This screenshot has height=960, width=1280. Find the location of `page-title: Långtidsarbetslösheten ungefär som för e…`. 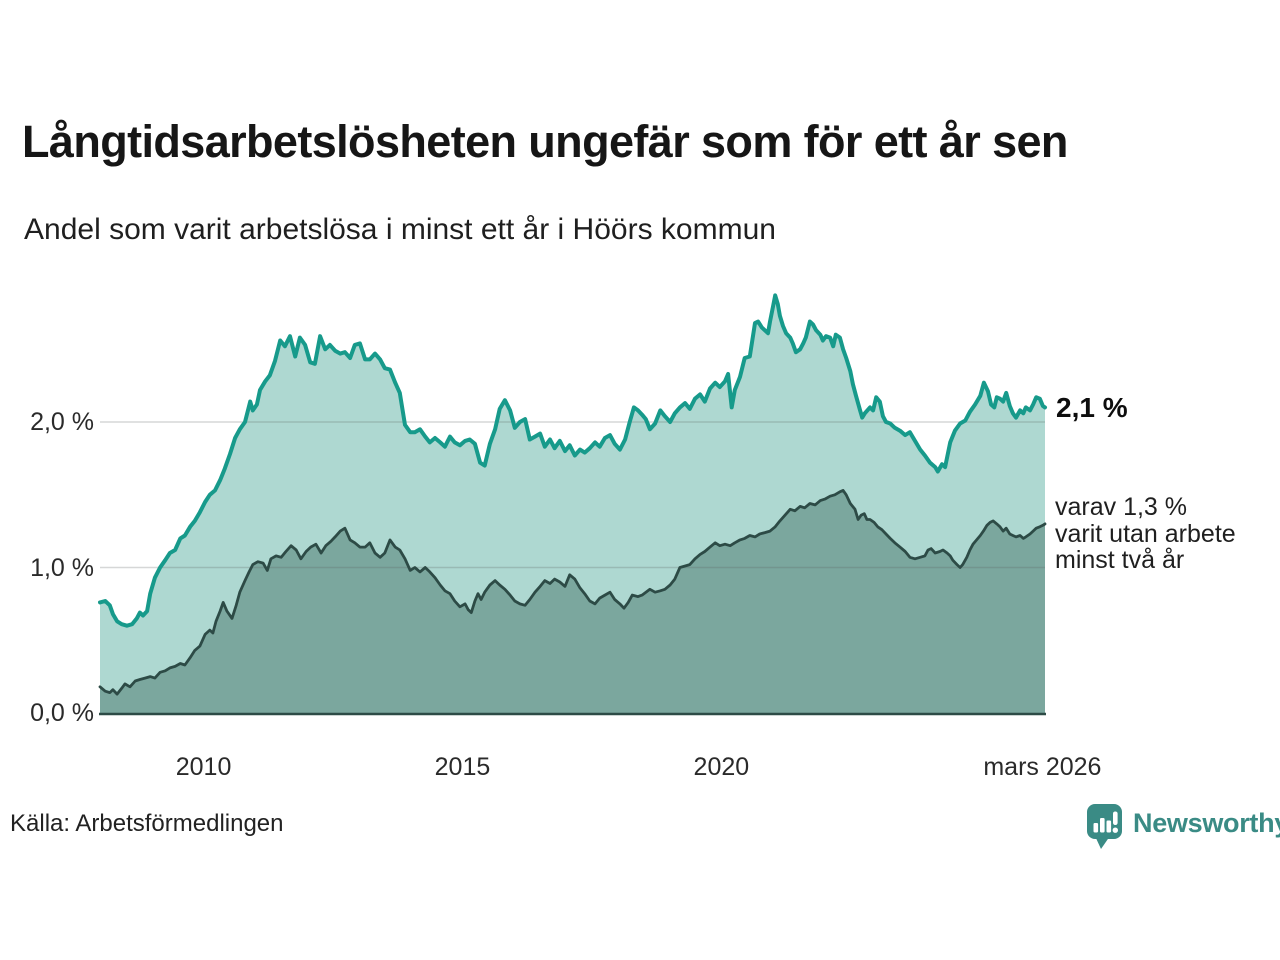

page-title: Långtidsarbetslösheten ungefär som för e… is located at coordinates (545, 141).